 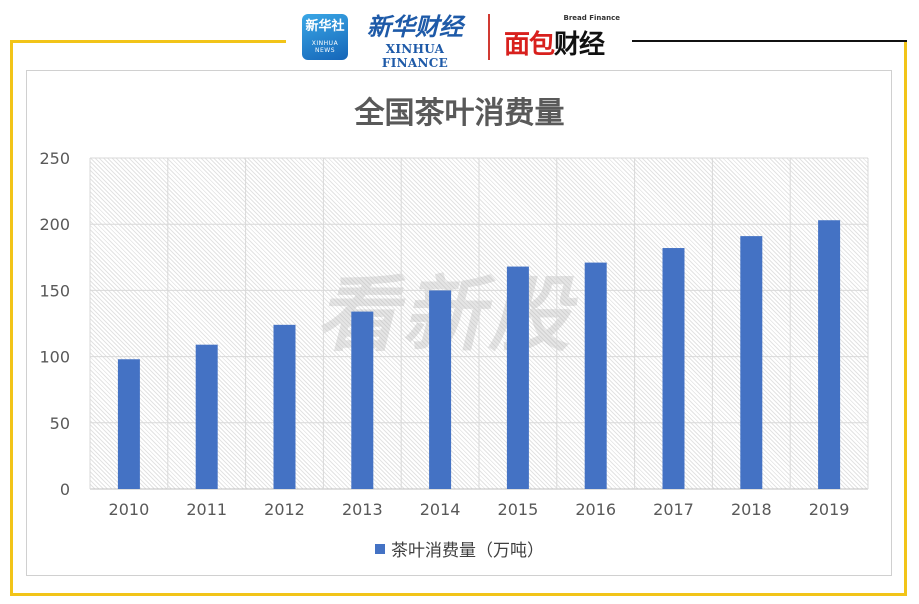 I want to click on y-tick-label: 150, so click(x=54, y=290).